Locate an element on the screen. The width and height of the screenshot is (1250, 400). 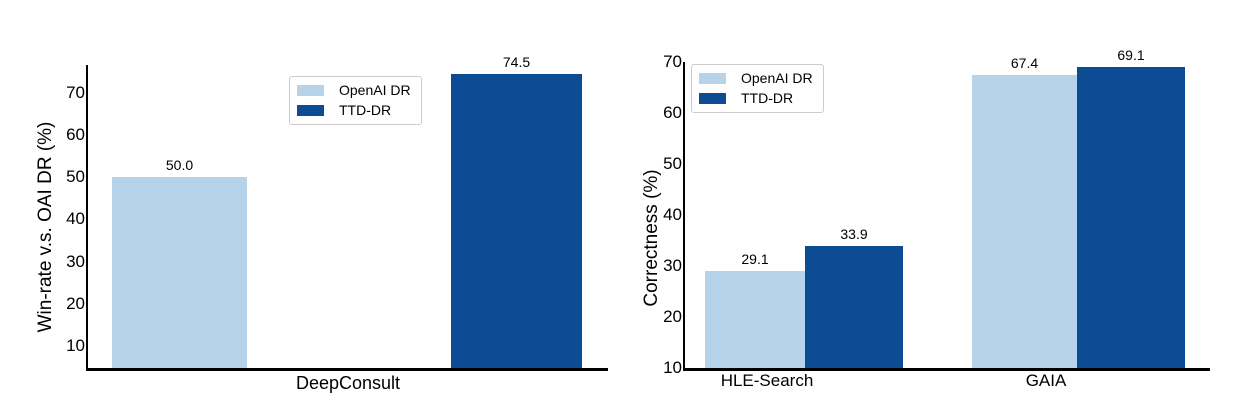
bar-openai-dr-gaia is located at coordinates (1024, 221).